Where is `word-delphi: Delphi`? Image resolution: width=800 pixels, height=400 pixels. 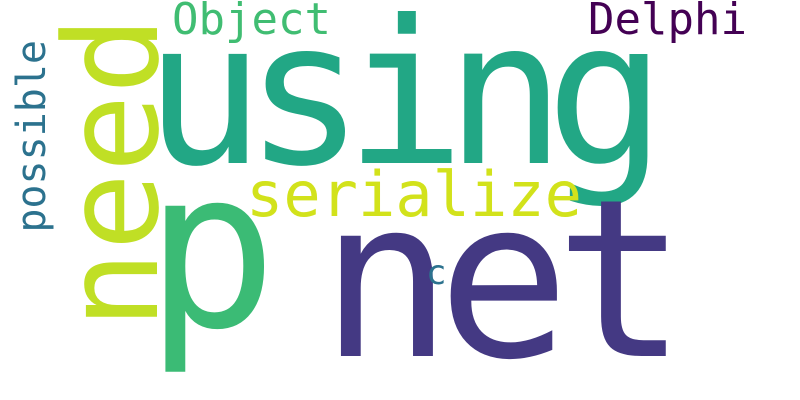
word-delphi: Delphi is located at coordinates (667, 22).